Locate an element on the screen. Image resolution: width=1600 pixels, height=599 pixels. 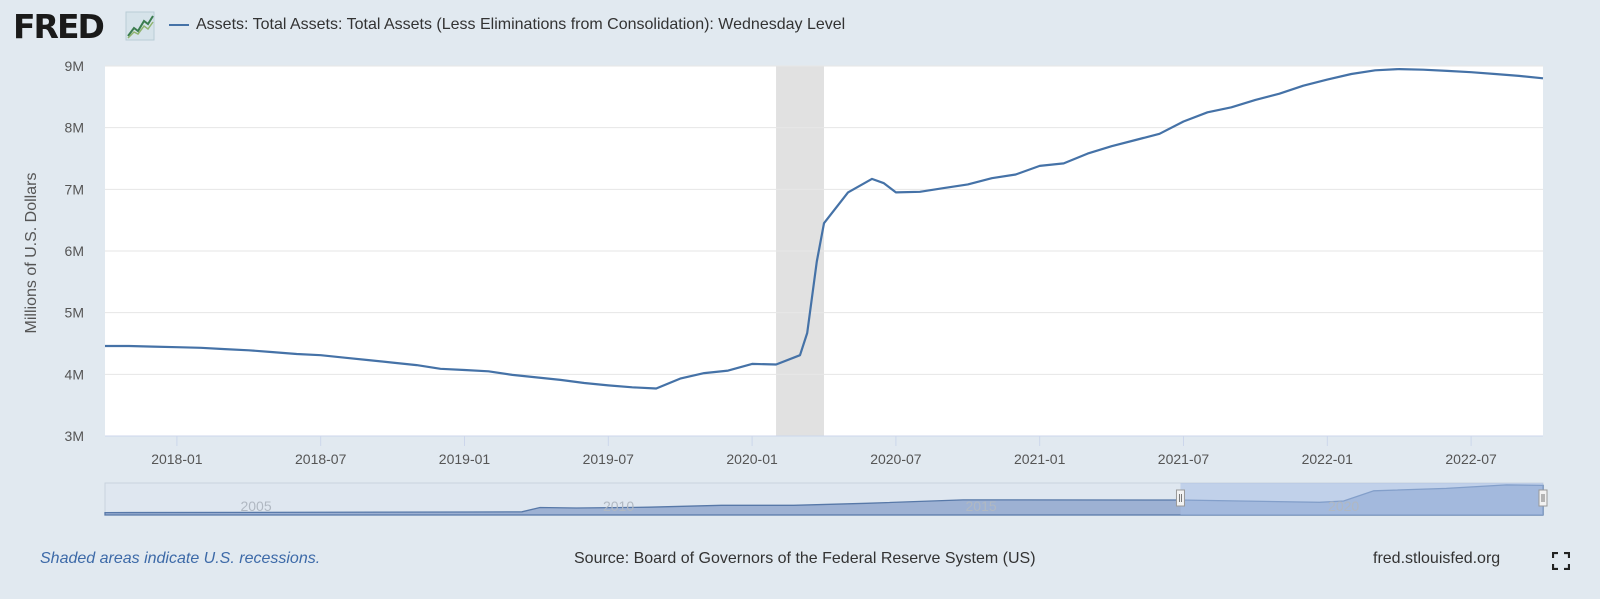
y-tick-label: 4M is located at coordinates (74, 374).